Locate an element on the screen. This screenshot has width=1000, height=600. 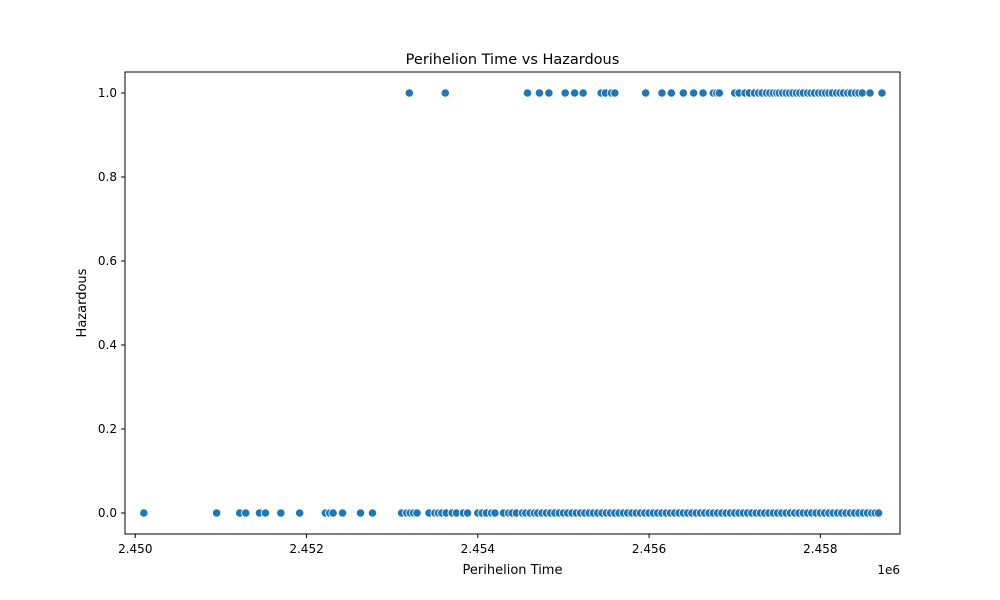
x-tick-label: 2.452 is located at coordinates (306, 549).